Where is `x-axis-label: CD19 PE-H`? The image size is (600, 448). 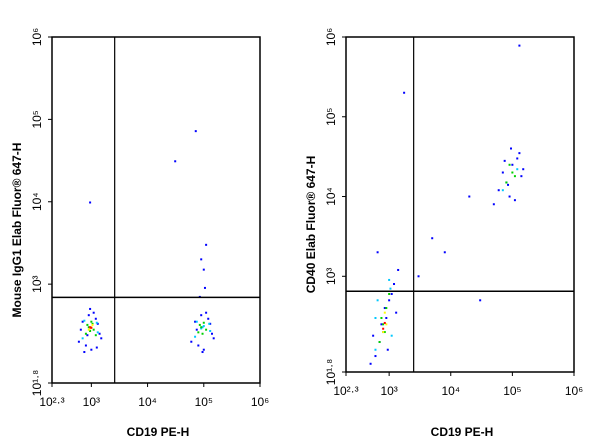 x-axis-label: CD19 PE-H is located at coordinates (462, 432).